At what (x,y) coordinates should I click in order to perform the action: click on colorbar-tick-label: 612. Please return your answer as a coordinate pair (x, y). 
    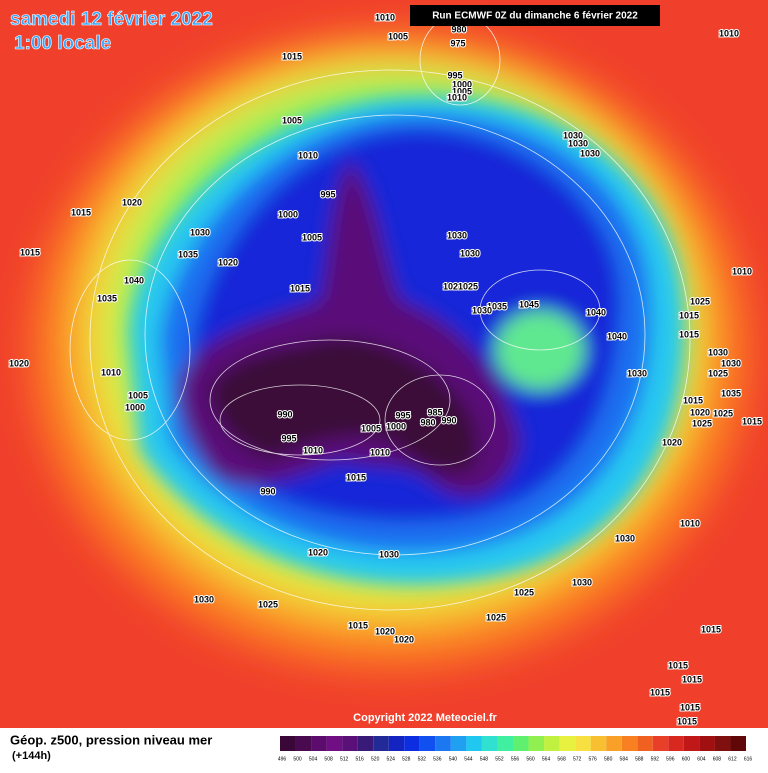
    Looking at the image, I should click on (732, 759).